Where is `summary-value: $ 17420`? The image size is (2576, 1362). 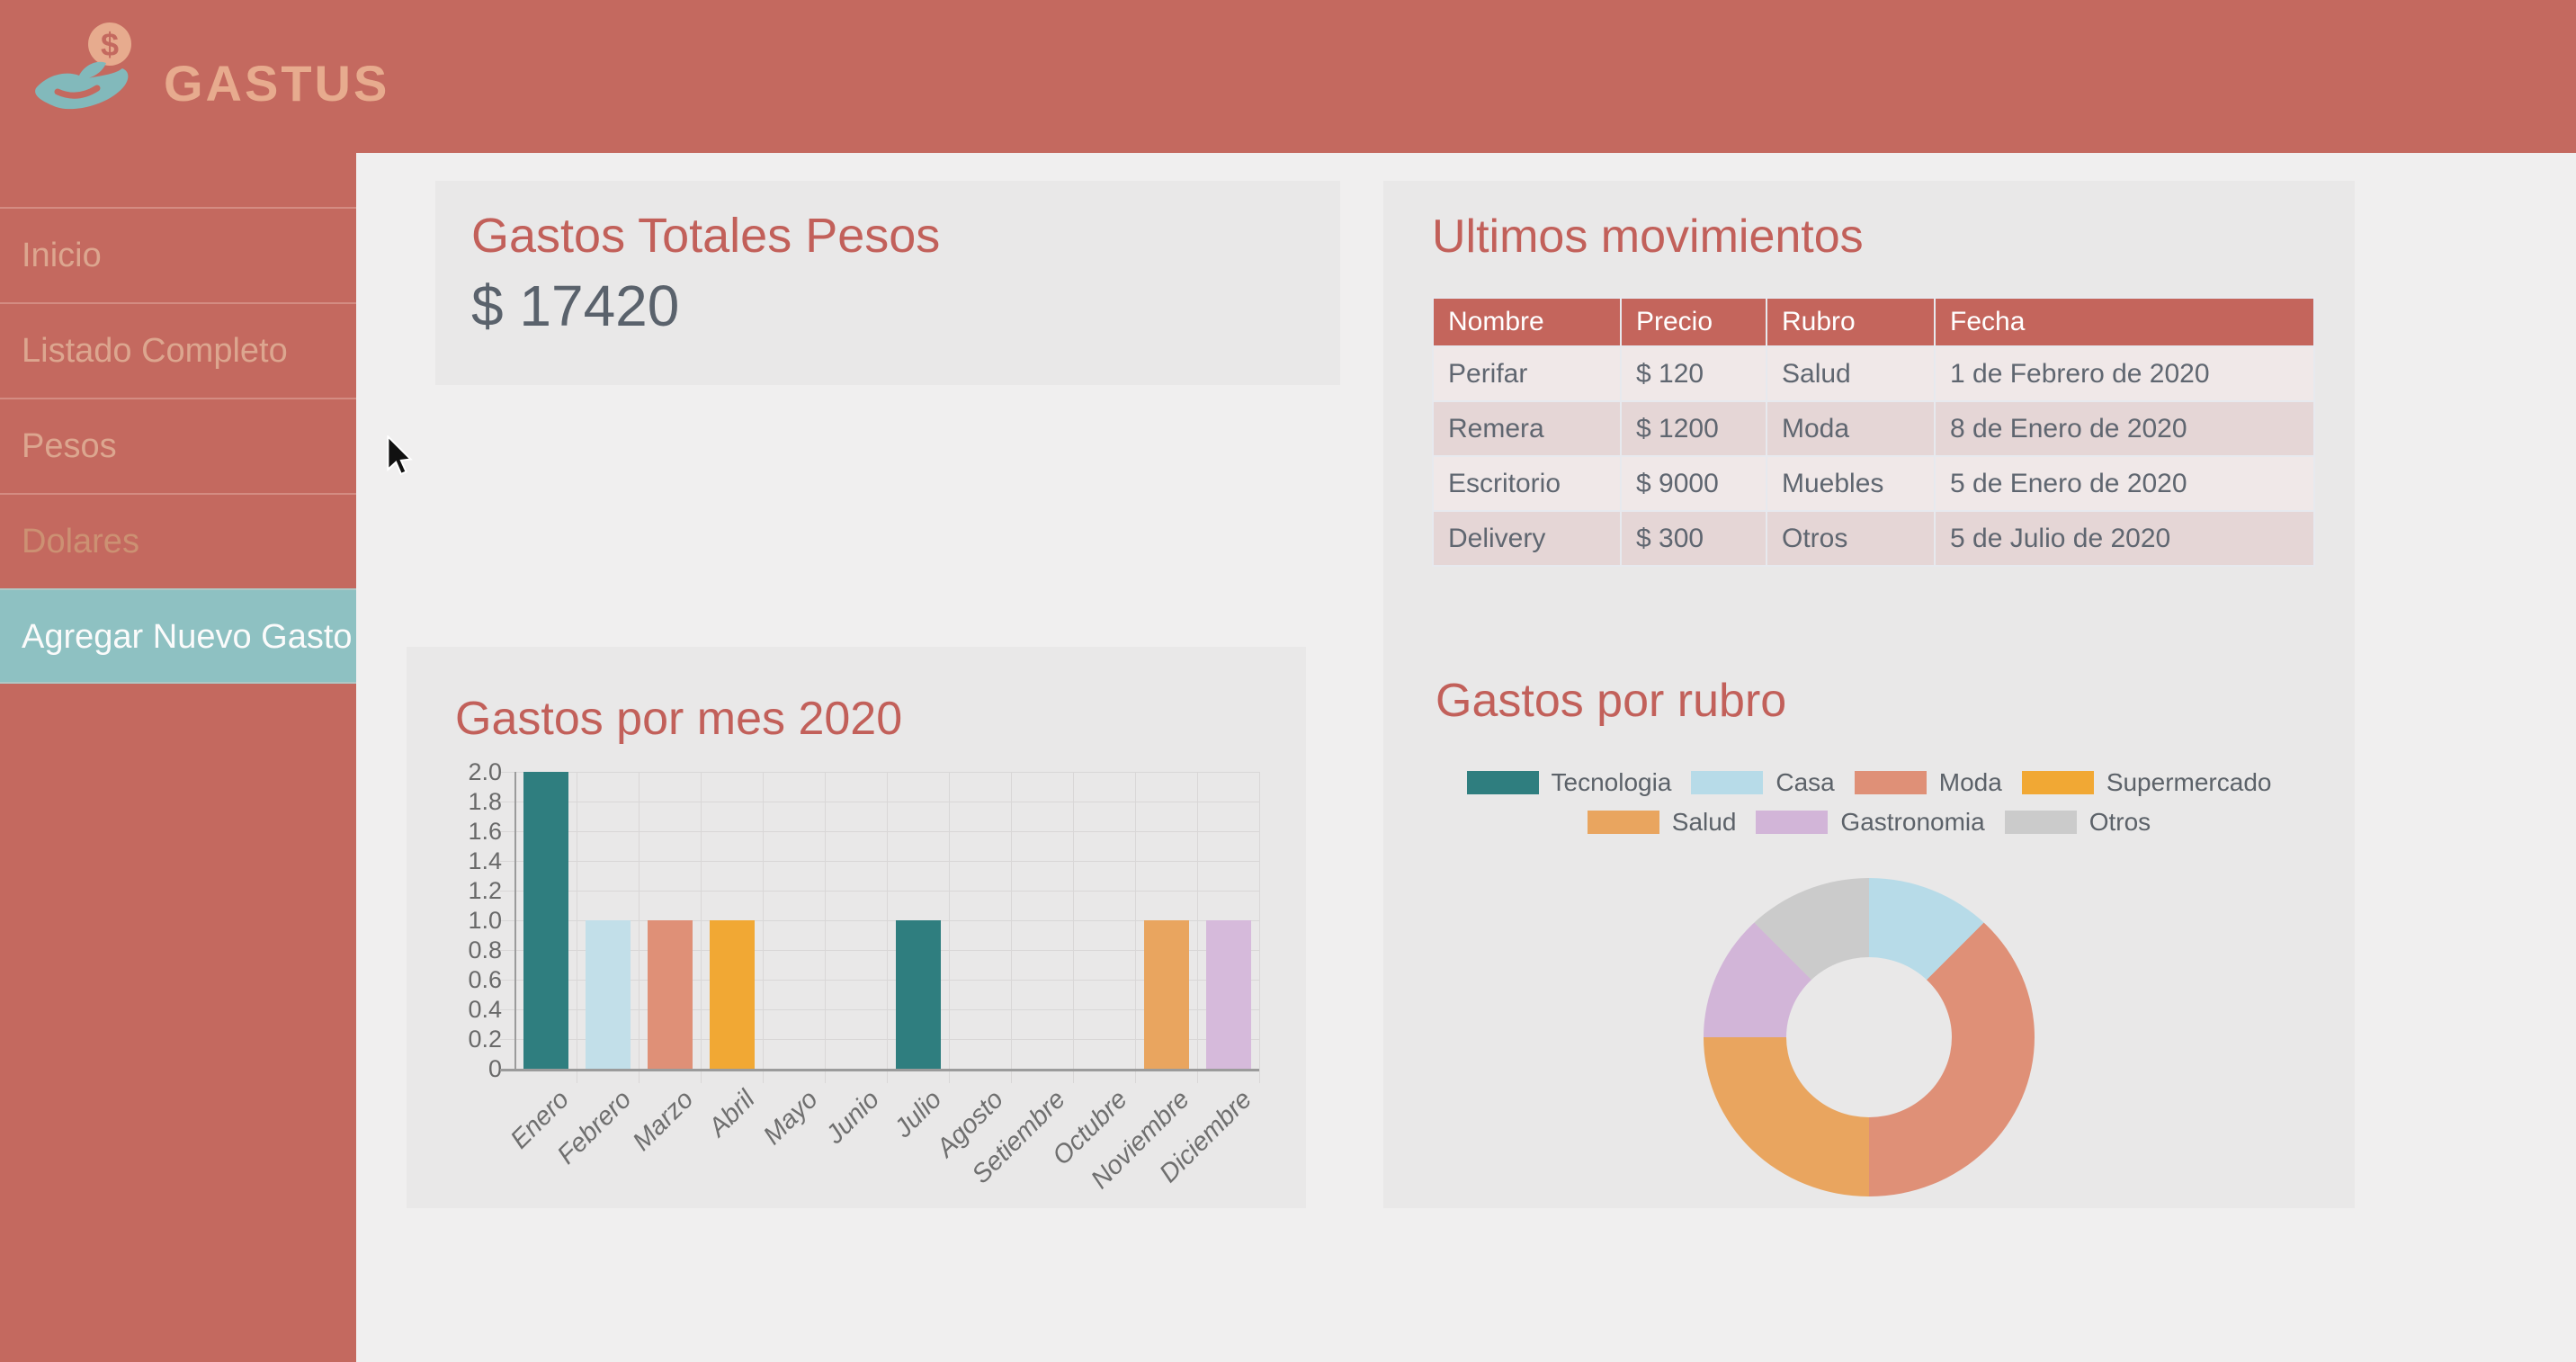
summary-value: $ 17420 is located at coordinates (575, 305).